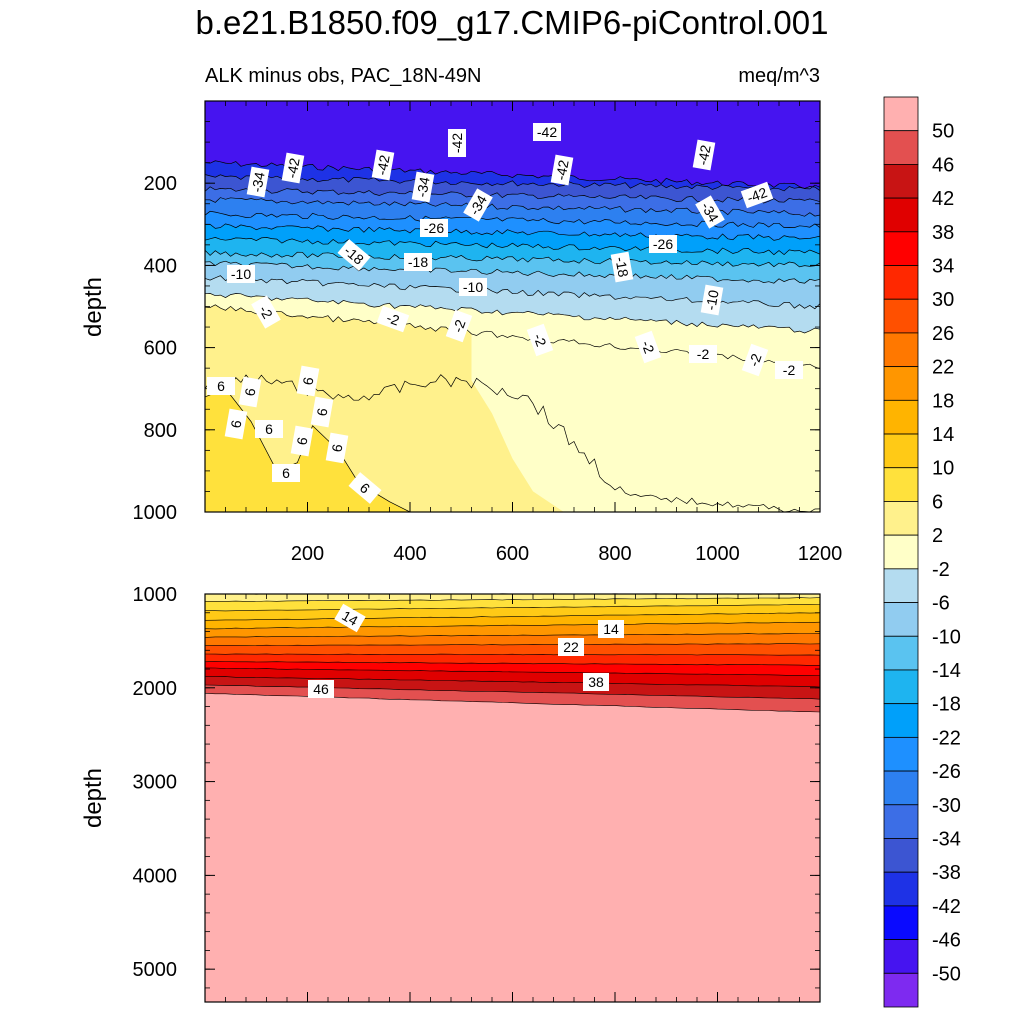  Describe the element at coordinates (946, 907) in the screenshot. I see `colorbar-label: -42` at that location.